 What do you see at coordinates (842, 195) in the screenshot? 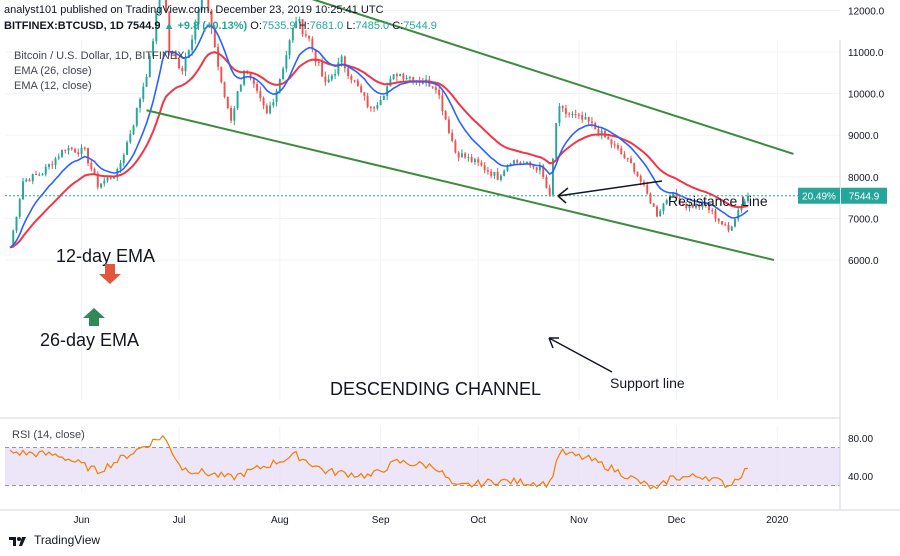
I see `last-price-badge: 20.49% 7544.9` at bounding box center [842, 195].